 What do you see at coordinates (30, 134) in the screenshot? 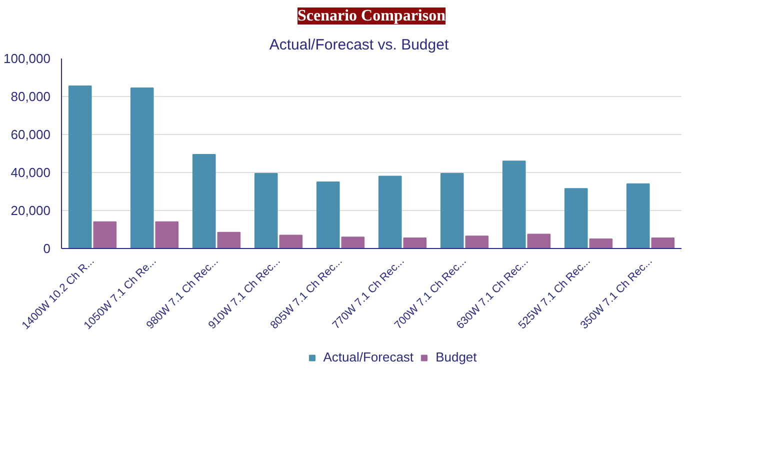
I see `y-tick-label: 60,000` at bounding box center [30, 134].